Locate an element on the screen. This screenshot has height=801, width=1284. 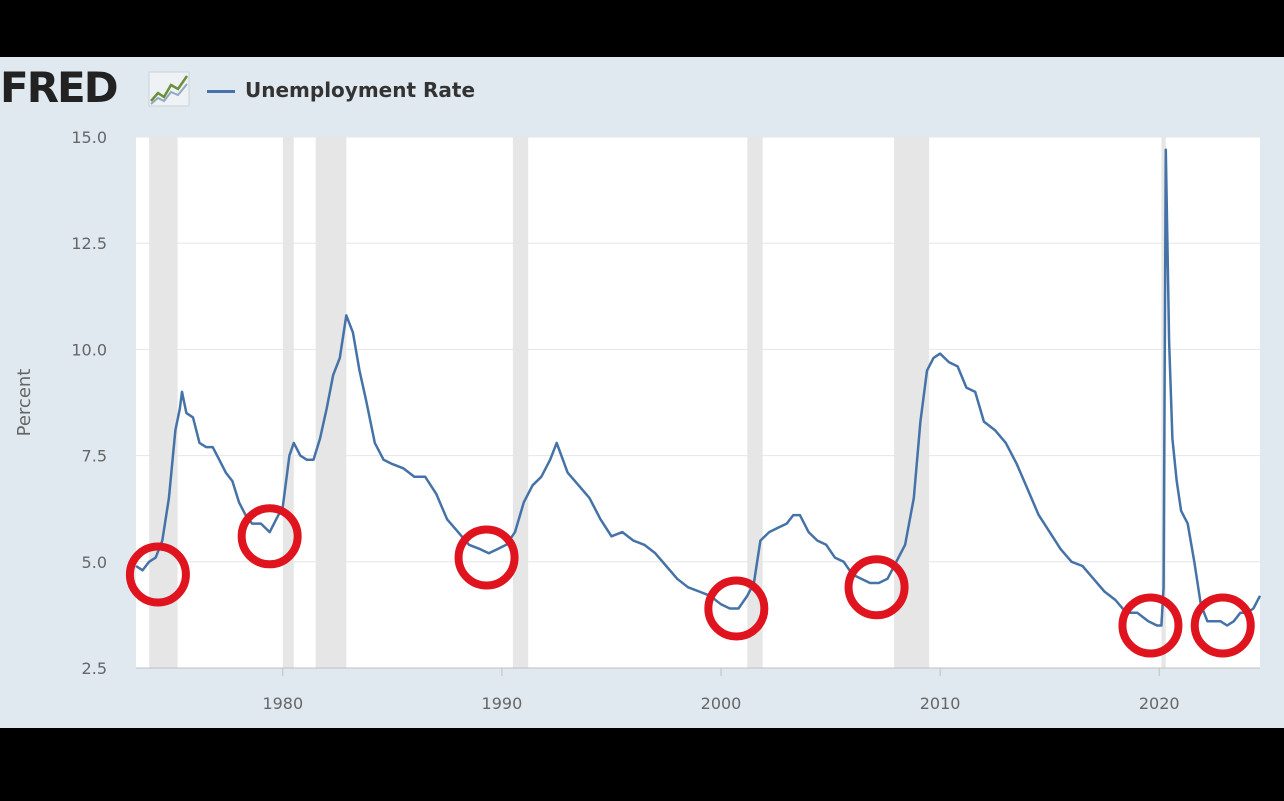
x-axis-ticks: 1980 1990 2000 2010 2020 is located at coordinates (698, 690).